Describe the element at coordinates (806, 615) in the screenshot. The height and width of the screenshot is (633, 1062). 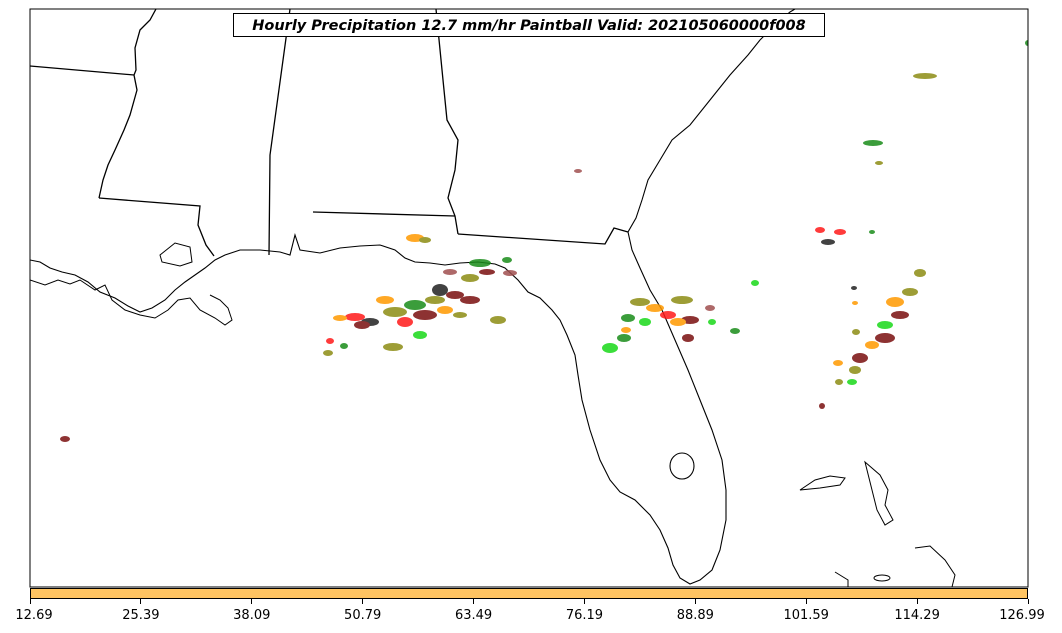
I see `colorbar-tick-label: 101.59` at that location.